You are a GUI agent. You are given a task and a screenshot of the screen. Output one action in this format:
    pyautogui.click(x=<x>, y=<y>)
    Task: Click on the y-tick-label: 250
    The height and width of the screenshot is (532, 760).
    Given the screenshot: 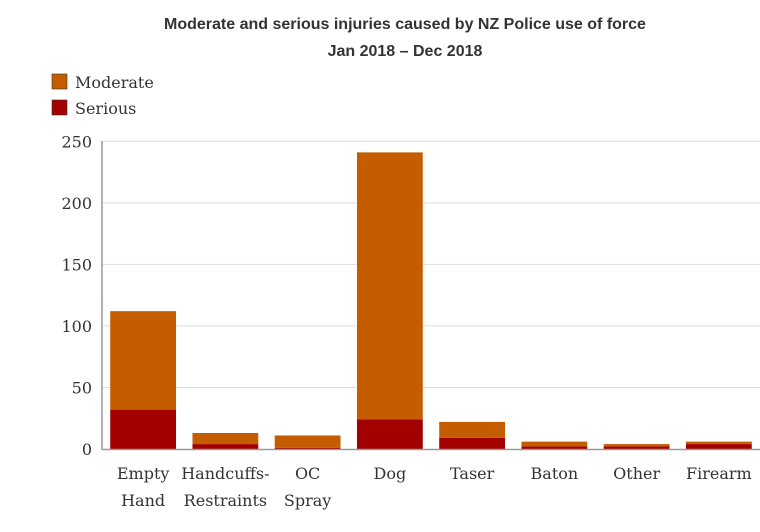 What is the action you would take?
    pyautogui.click(x=76, y=141)
    